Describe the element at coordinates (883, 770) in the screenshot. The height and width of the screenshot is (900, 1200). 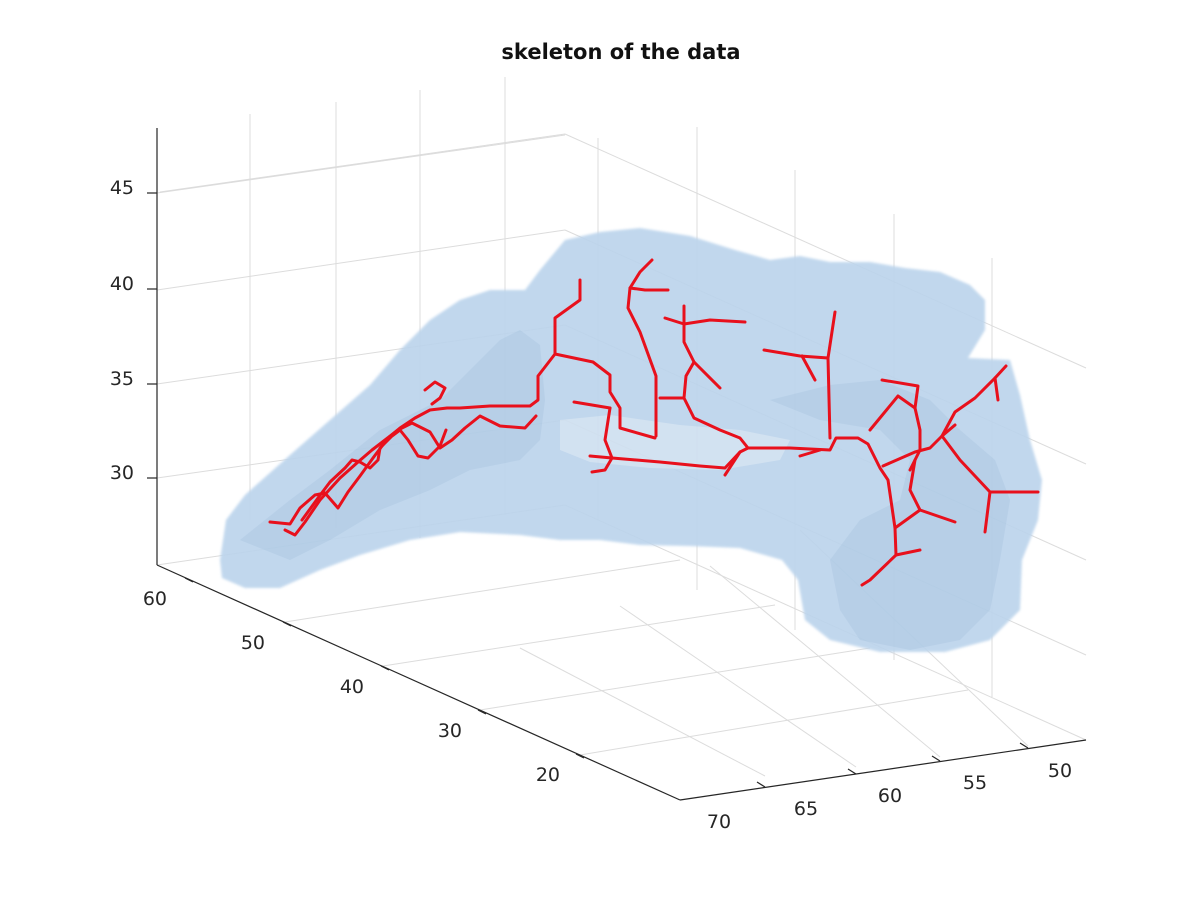
I see `x-axis-line` at that location.